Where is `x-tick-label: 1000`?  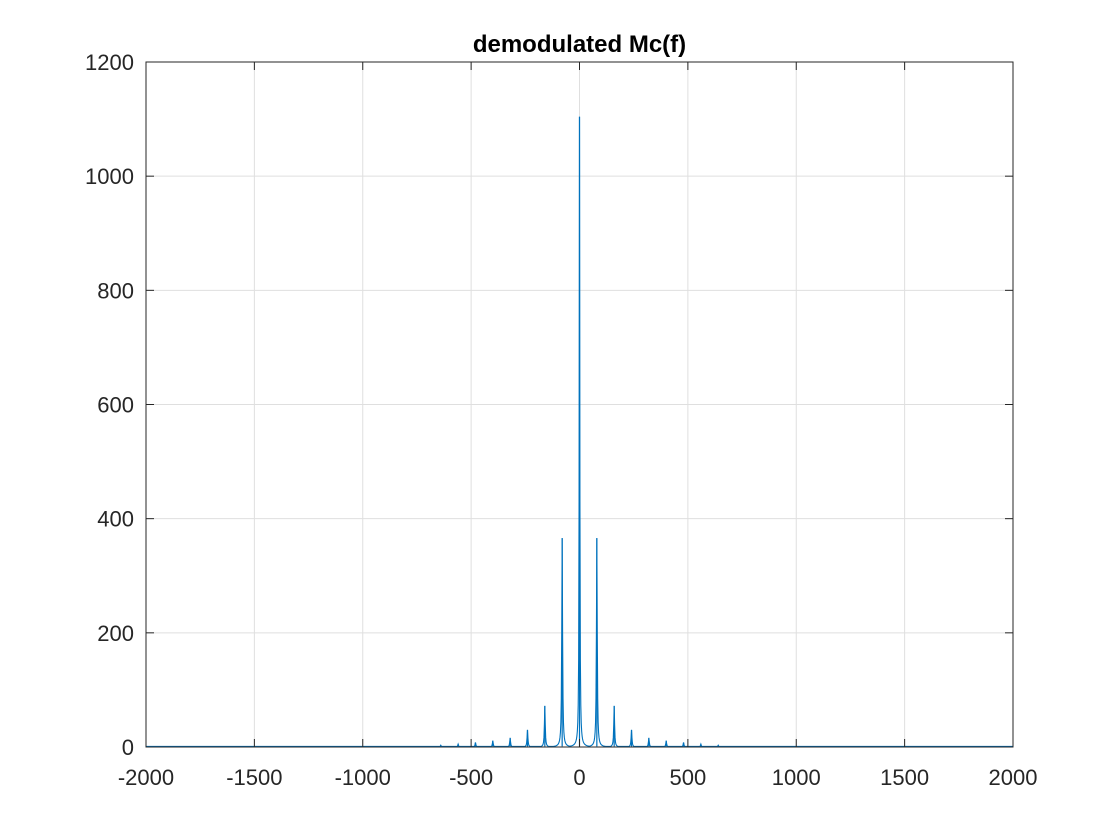 x-tick-label: 1000 is located at coordinates (796, 777).